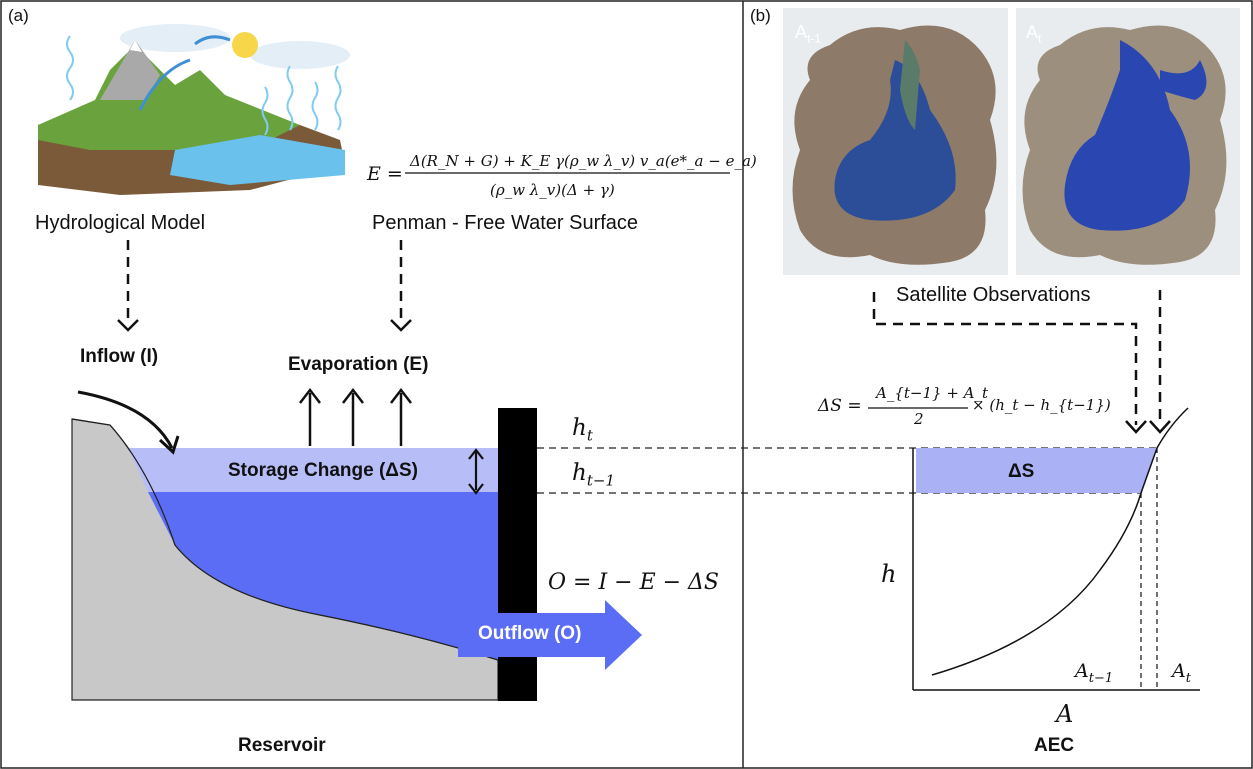 The width and height of the screenshot is (1253, 769). I want to click on sun-icon, so click(245, 45).